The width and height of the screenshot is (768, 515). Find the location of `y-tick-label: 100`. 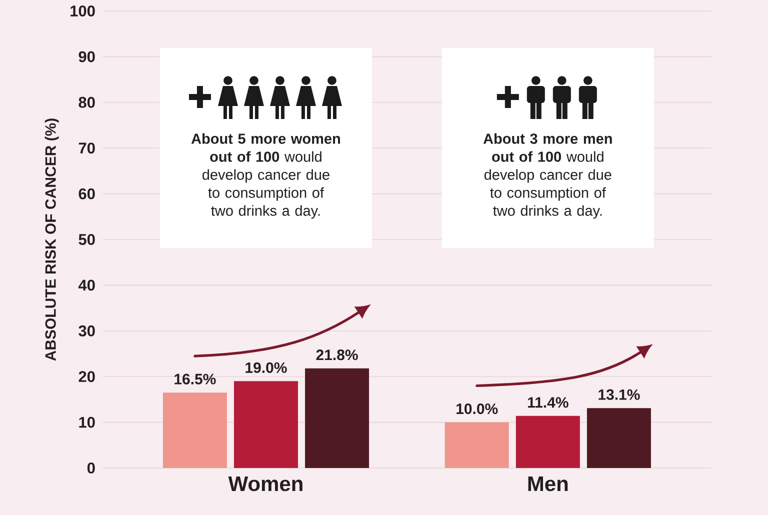

y-tick-label: 100 is located at coordinates (82, 11).